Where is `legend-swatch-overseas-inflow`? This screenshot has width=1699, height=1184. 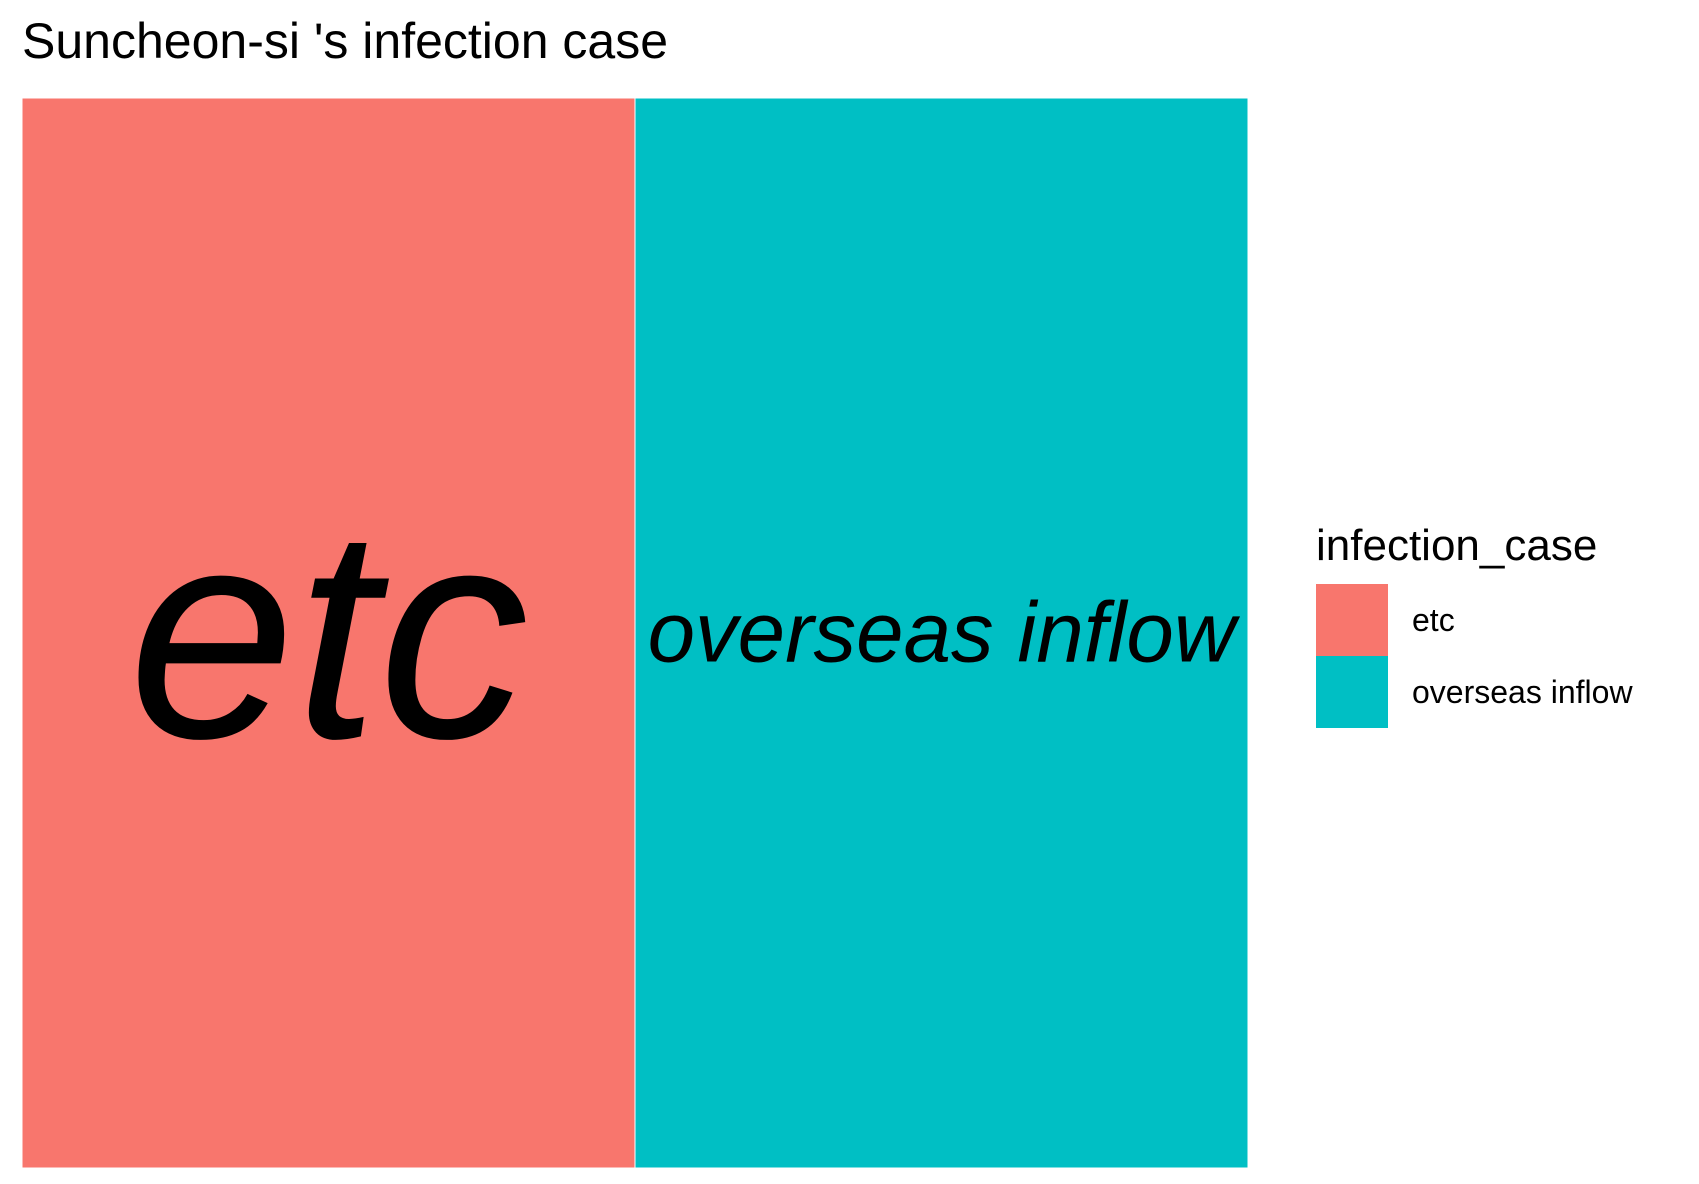 legend-swatch-overseas-inflow is located at coordinates (1352, 692).